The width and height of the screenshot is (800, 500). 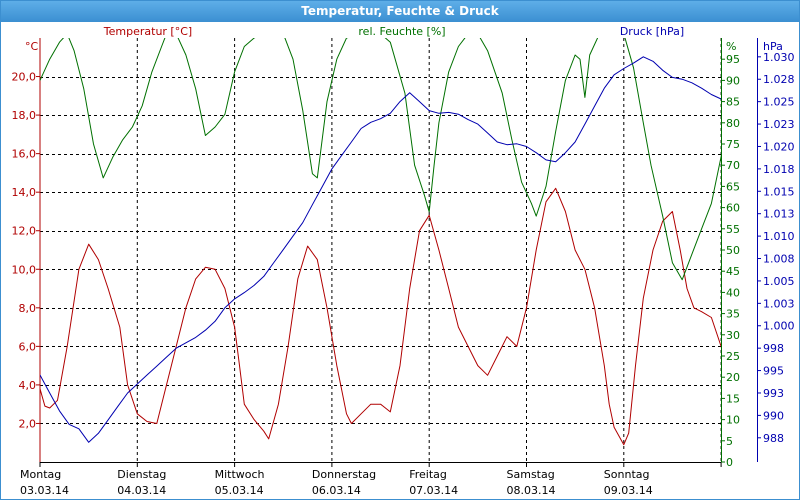 I want to click on x-tick-date-label: 04.03.14, so click(x=141, y=490).